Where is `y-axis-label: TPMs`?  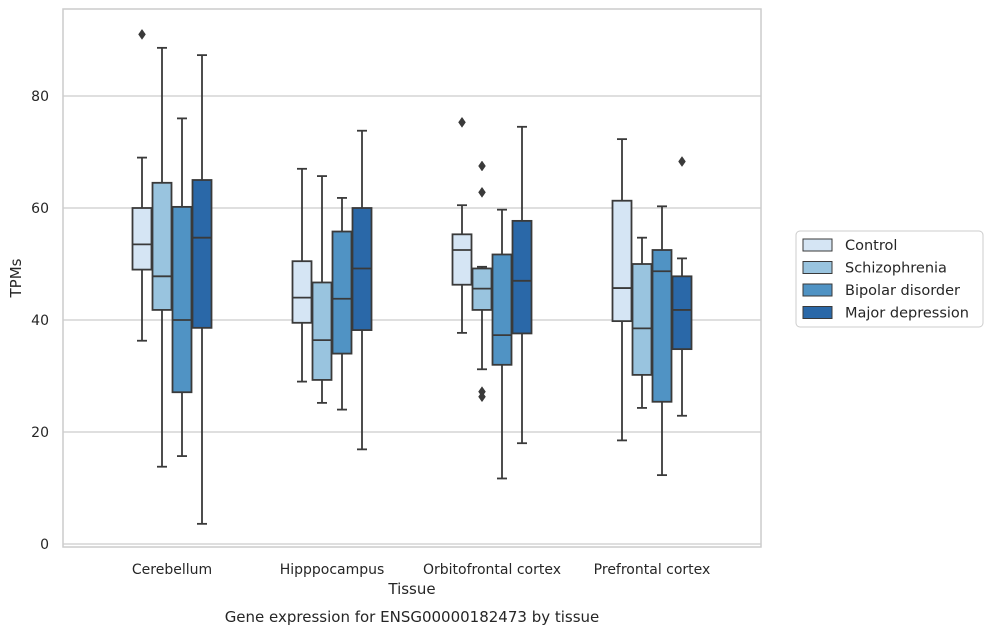
y-axis-label: TPMs is located at coordinates (16, 278).